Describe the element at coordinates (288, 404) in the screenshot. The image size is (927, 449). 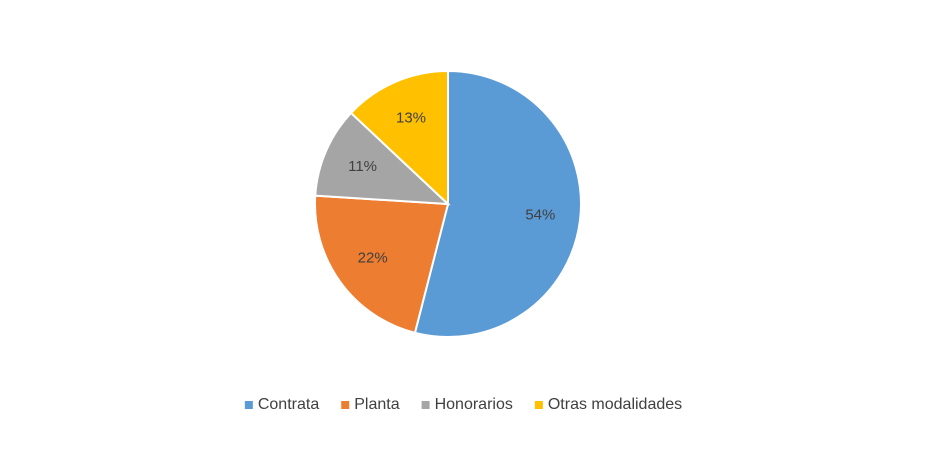
I see `legend-label: Contrata` at that location.